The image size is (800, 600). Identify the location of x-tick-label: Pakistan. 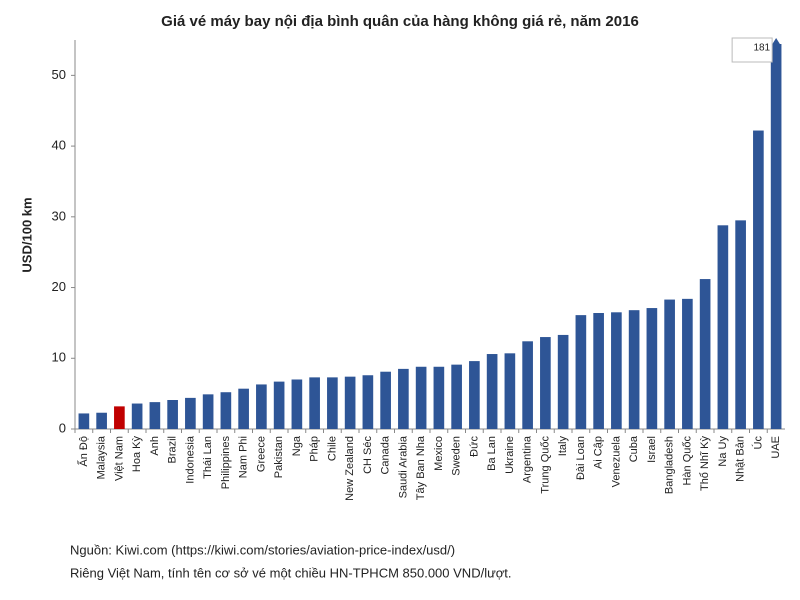
(279, 457).